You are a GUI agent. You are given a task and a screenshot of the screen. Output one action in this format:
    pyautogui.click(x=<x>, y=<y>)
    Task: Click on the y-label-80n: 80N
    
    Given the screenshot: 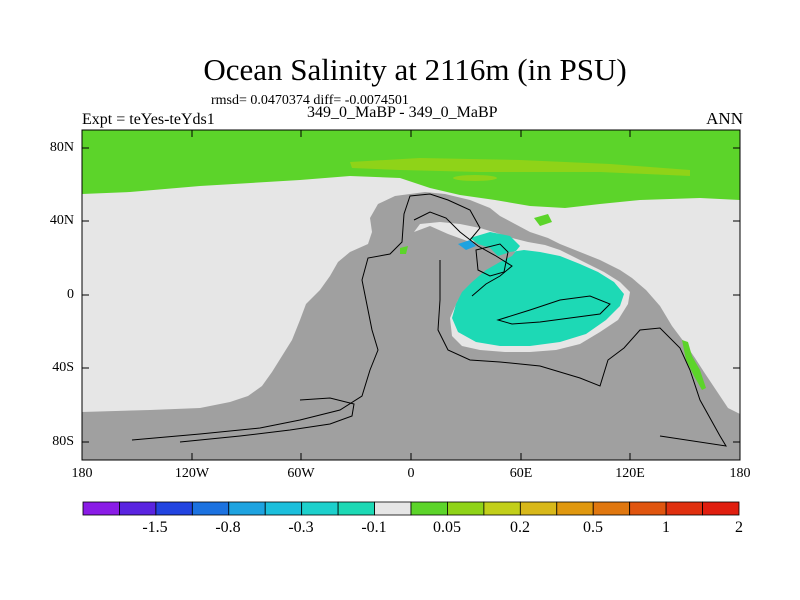 What is the action you would take?
    pyautogui.click(x=61, y=147)
    